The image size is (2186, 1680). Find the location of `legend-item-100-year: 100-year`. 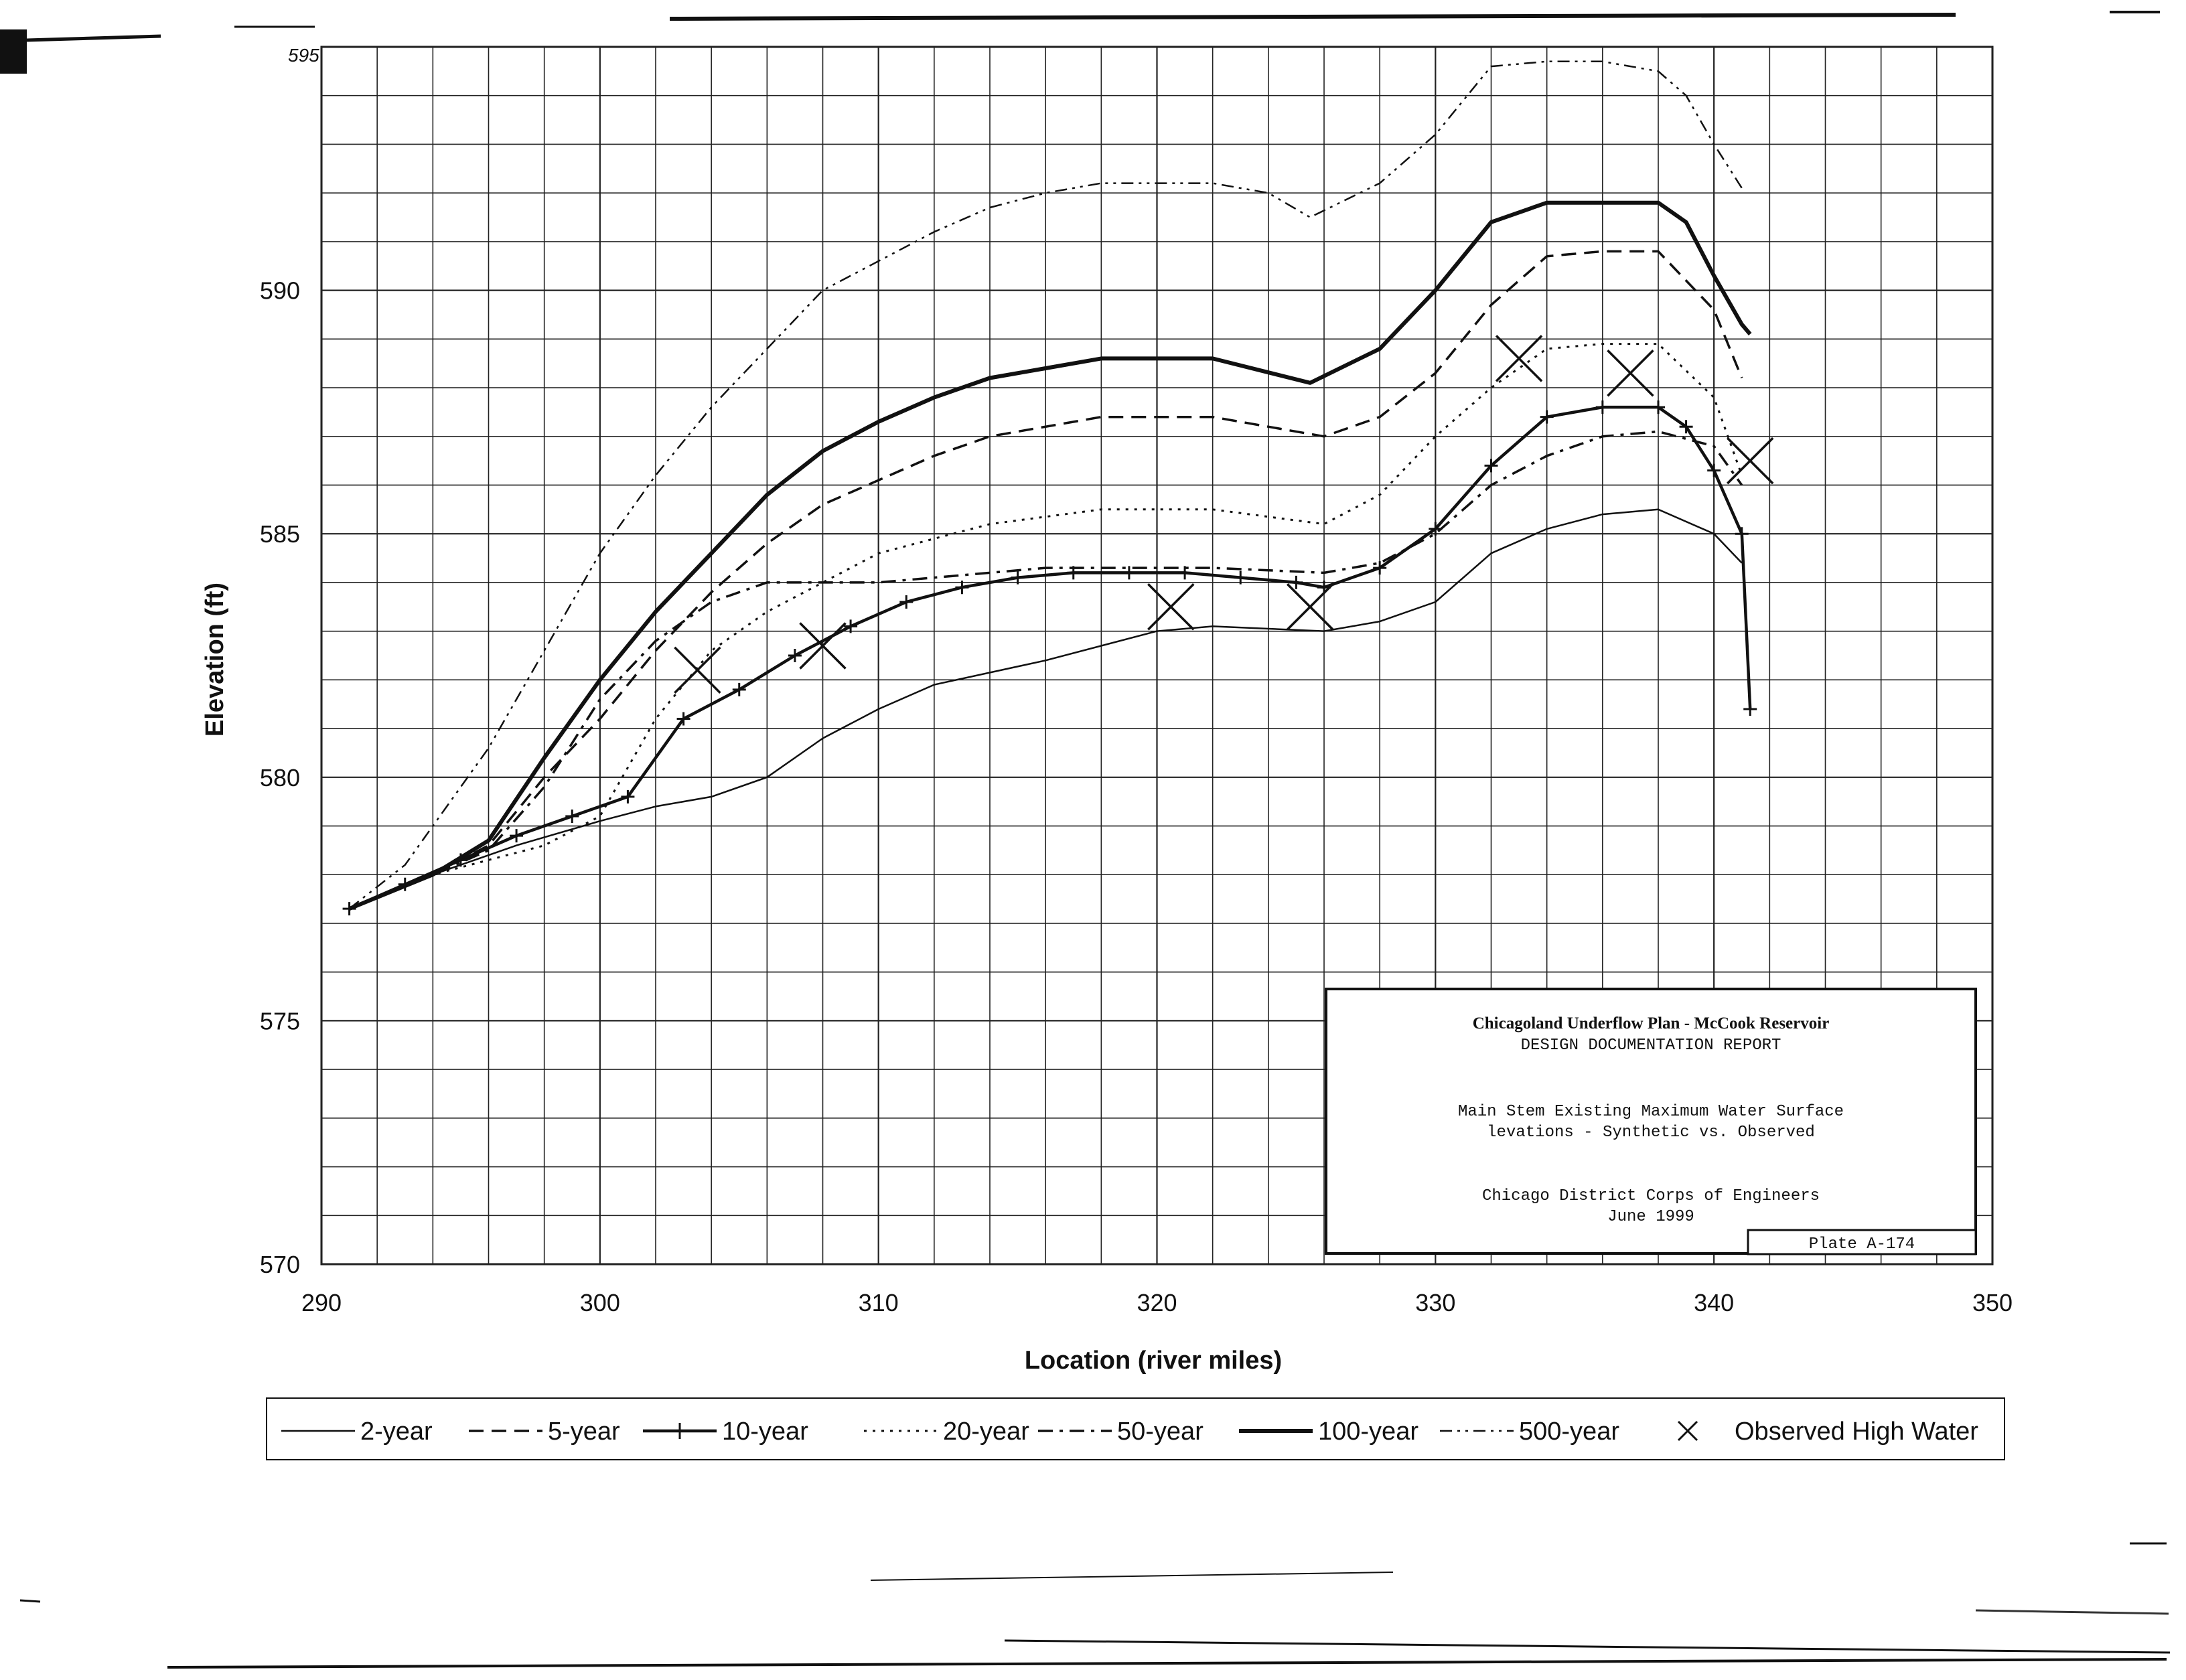

legend-item-100-year: 100-year is located at coordinates (1328, 1432).